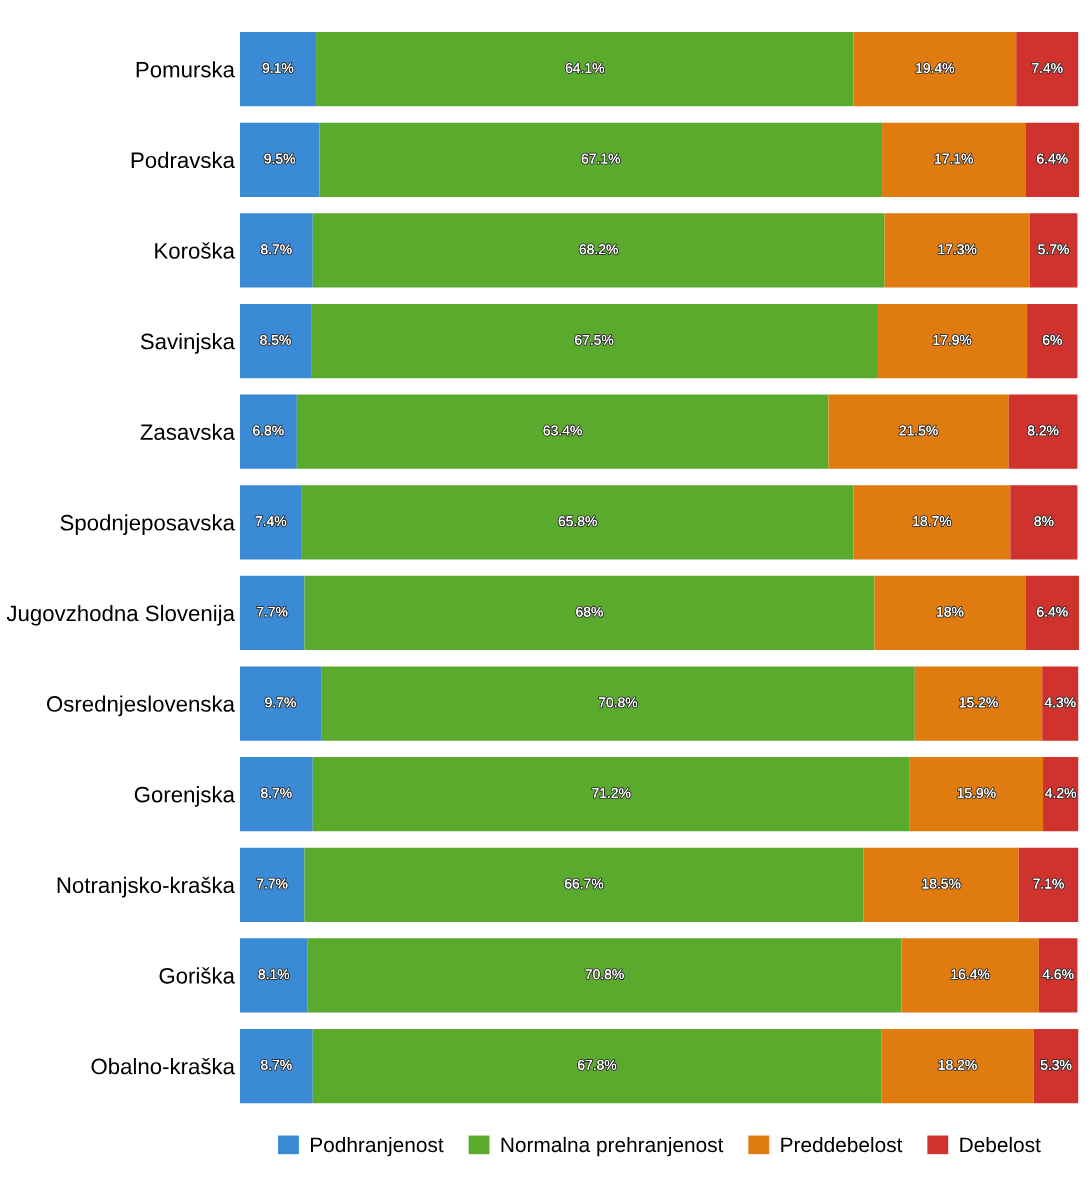 This screenshot has width=1090, height=1195. I want to click on data-label: 7.1%, so click(1048, 883).